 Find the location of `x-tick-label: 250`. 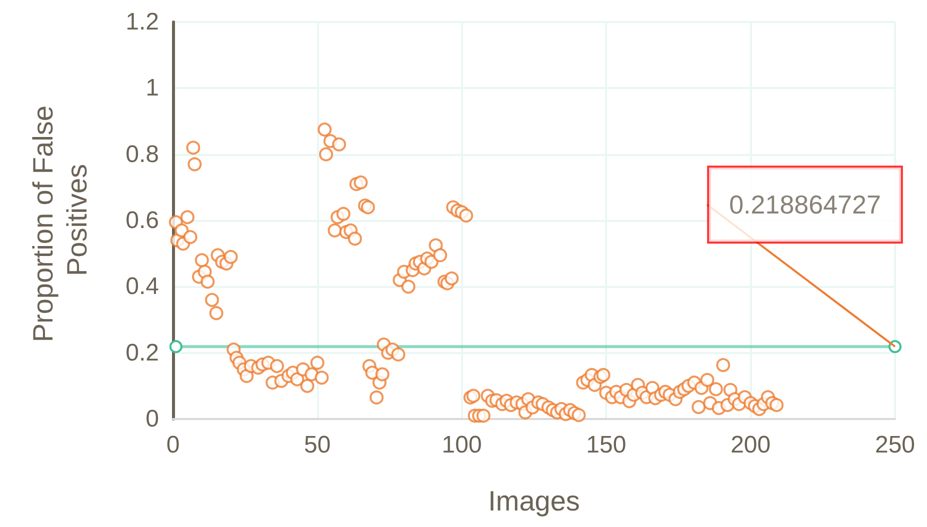

x-tick-label: 250 is located at coordinates (895, 445).